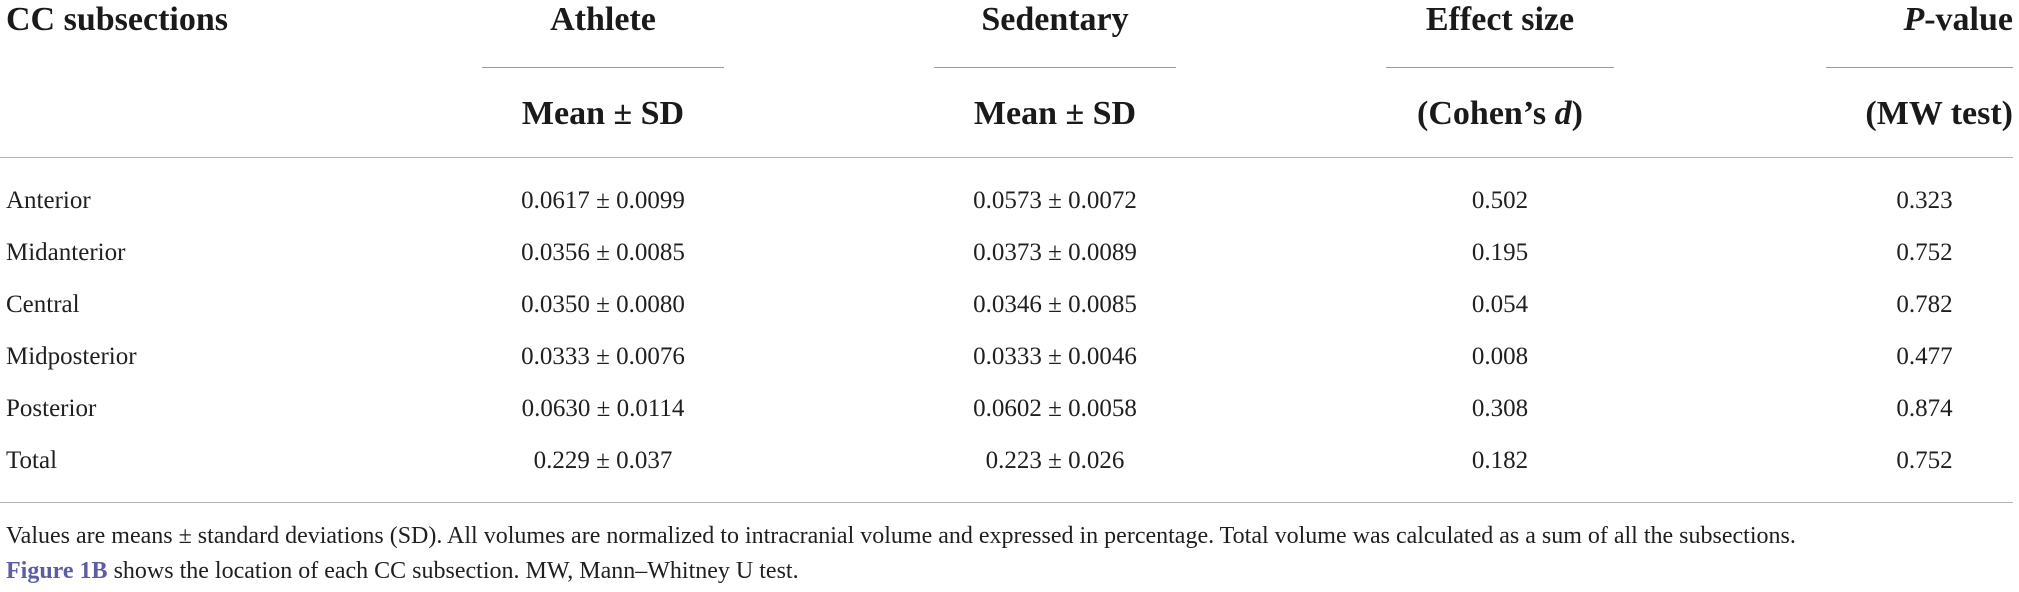 This screenshot has height=592, width=2019. Describe the element at coordinates (1055, 113) in the screenshot. I see `column-subheader-sedentary: Mean ± SD` at that location.